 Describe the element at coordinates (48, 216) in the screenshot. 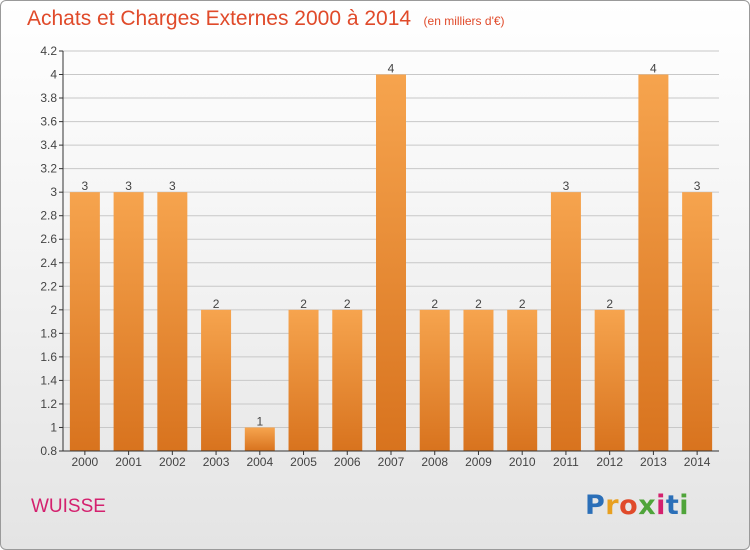

I see `y-tick-label: 2.8` at that location.